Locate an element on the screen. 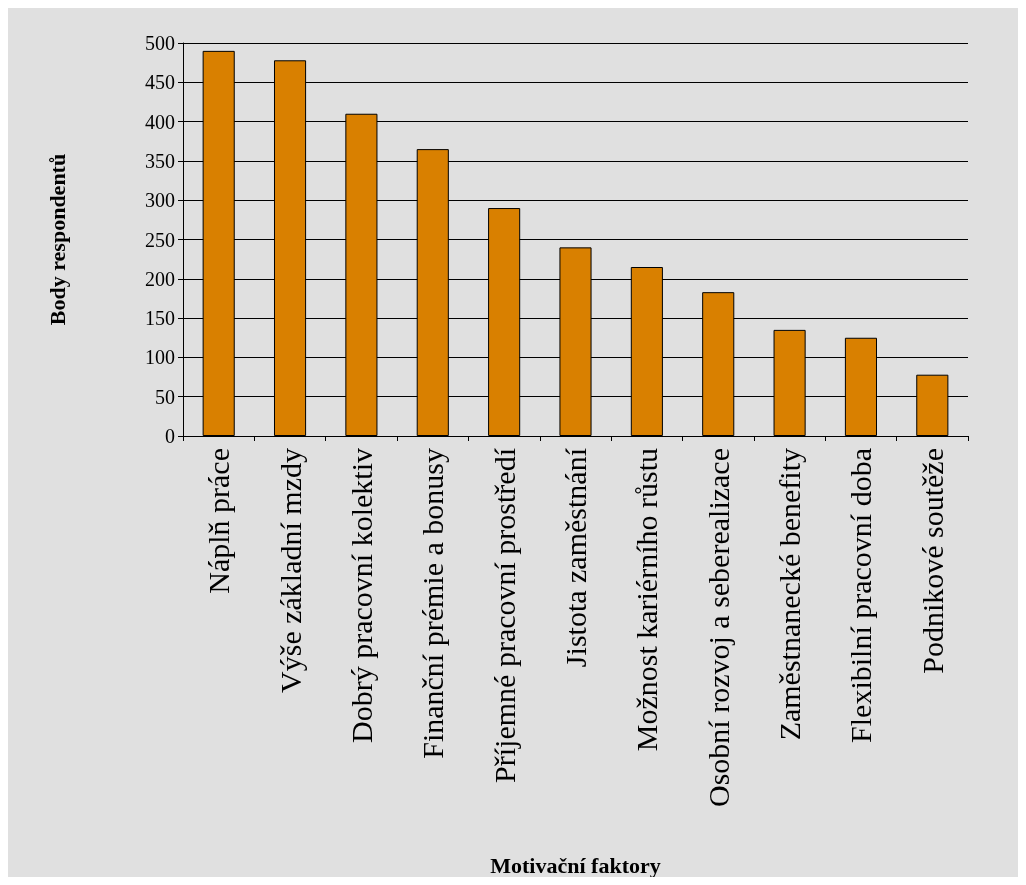 Image resolution: width=1026 pixels, height=885 pixels. x-tick-label: Jistota zaměstnání is located at coordinates (575, 557).